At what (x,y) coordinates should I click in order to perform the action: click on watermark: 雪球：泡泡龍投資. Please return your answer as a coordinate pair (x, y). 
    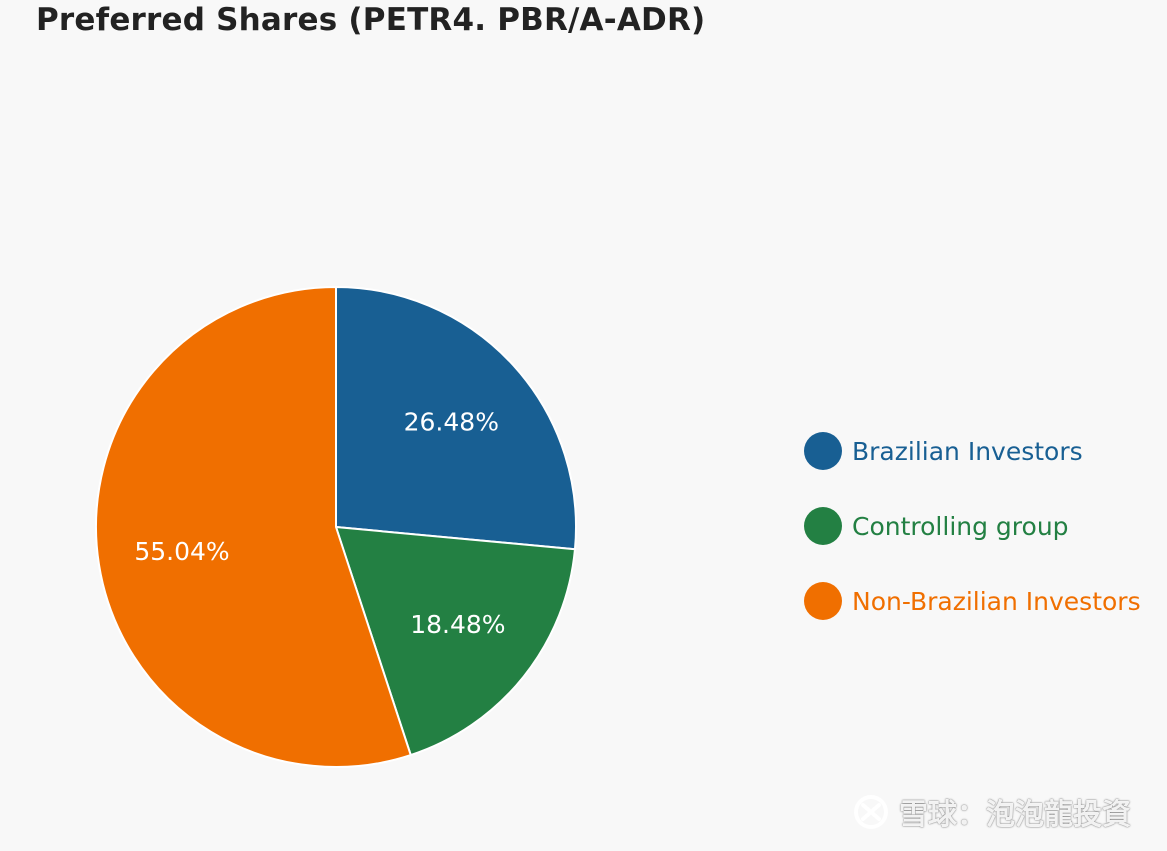
    Looking at the image, I should click on (992, 812).